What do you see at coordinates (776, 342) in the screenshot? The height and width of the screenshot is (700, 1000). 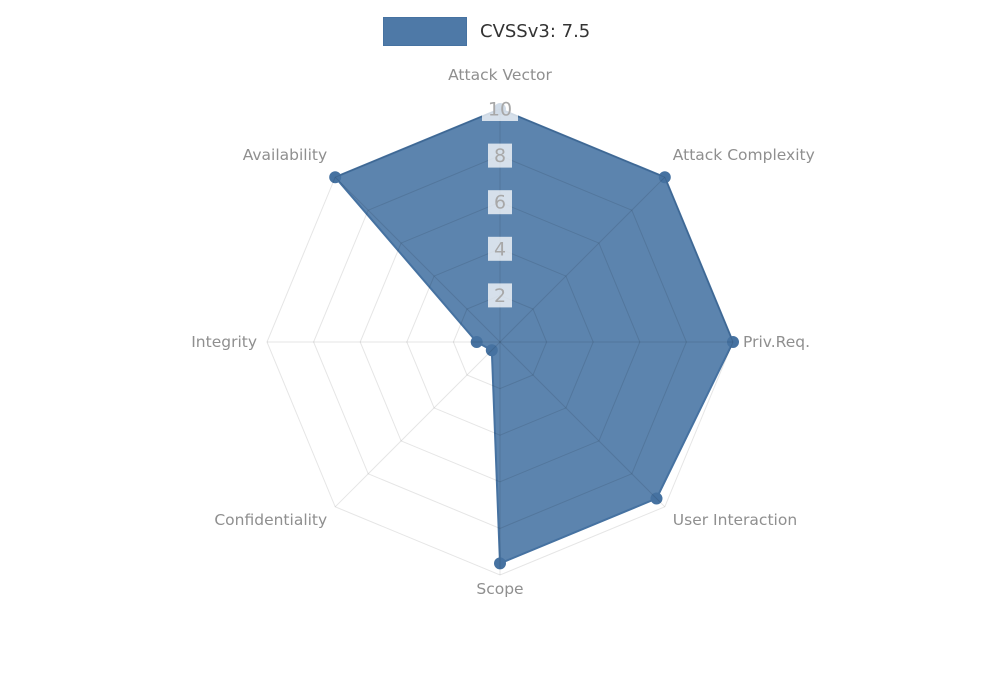 I see `axis-label-priv-req: Priv.Req.` at bounding box center [776, 342].